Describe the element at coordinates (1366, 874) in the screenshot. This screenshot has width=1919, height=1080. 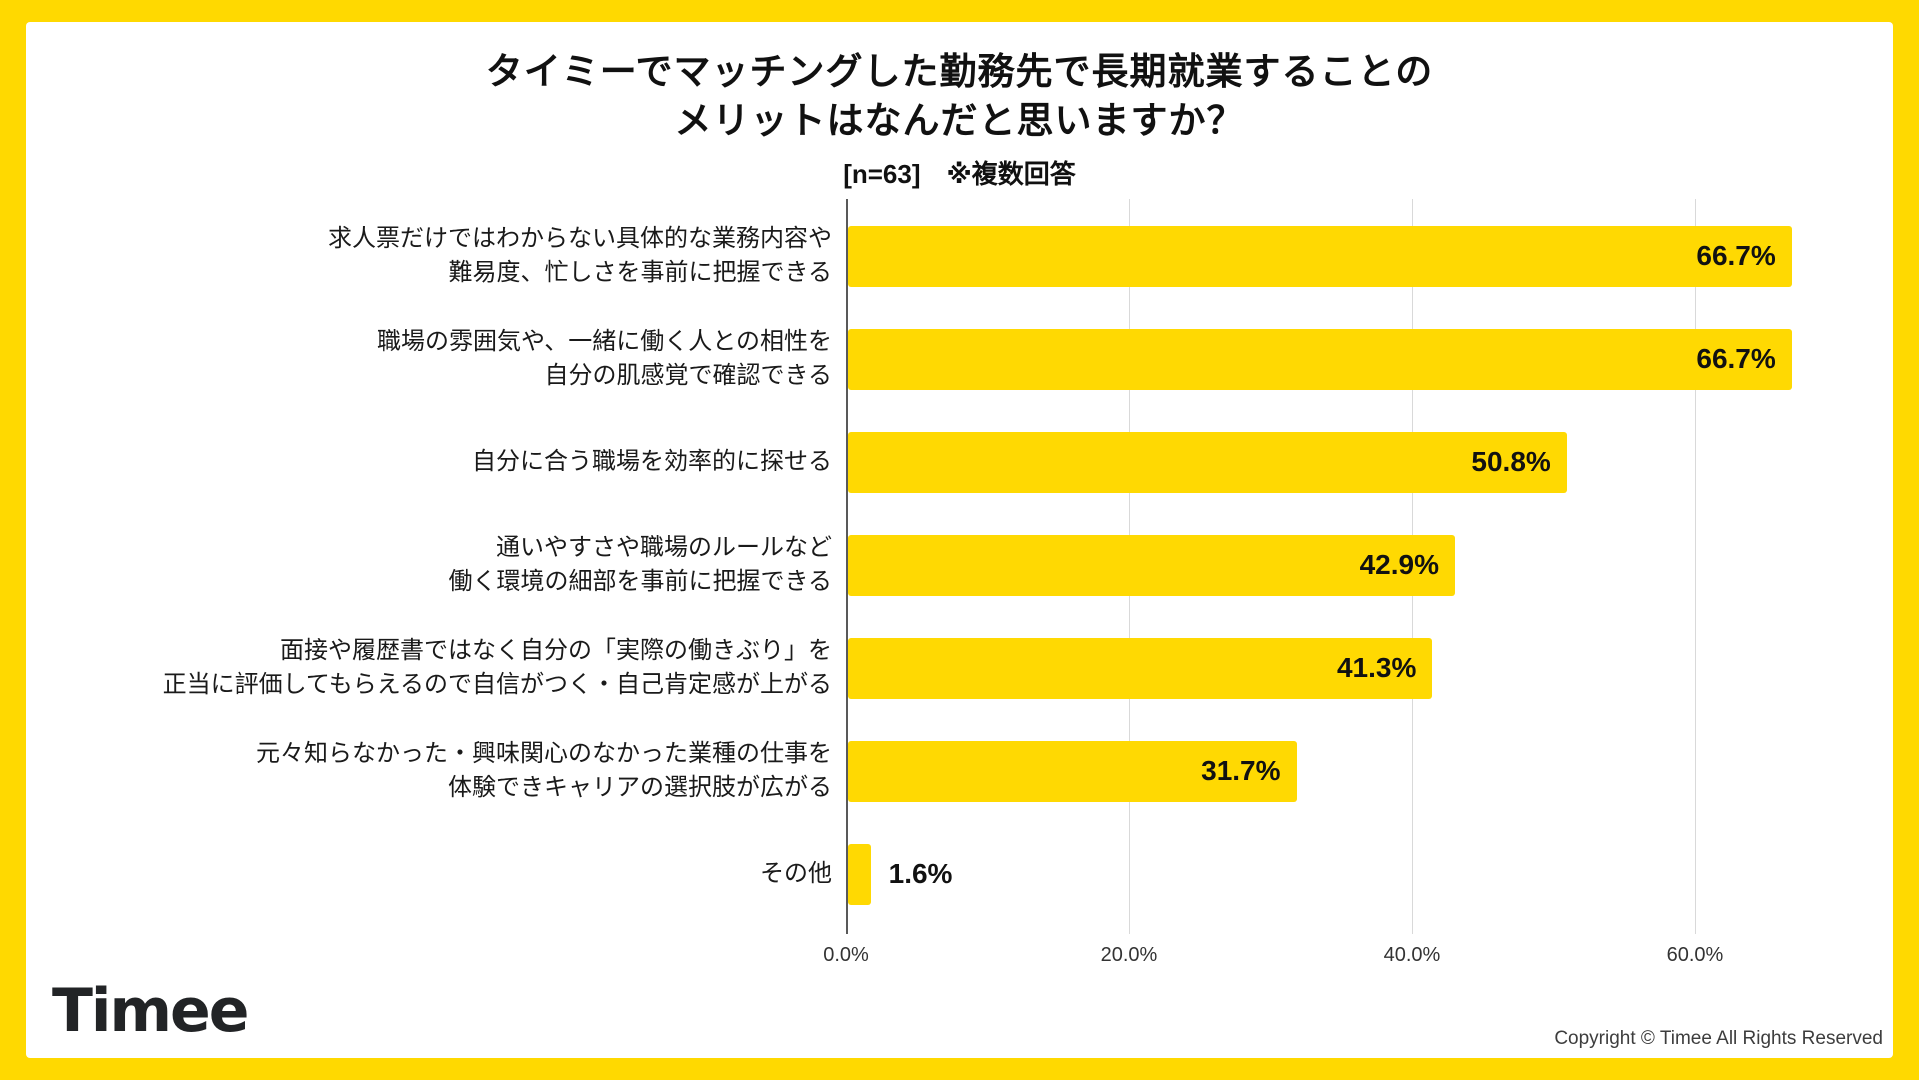
I see `bar-track: 1.6%` at that location.